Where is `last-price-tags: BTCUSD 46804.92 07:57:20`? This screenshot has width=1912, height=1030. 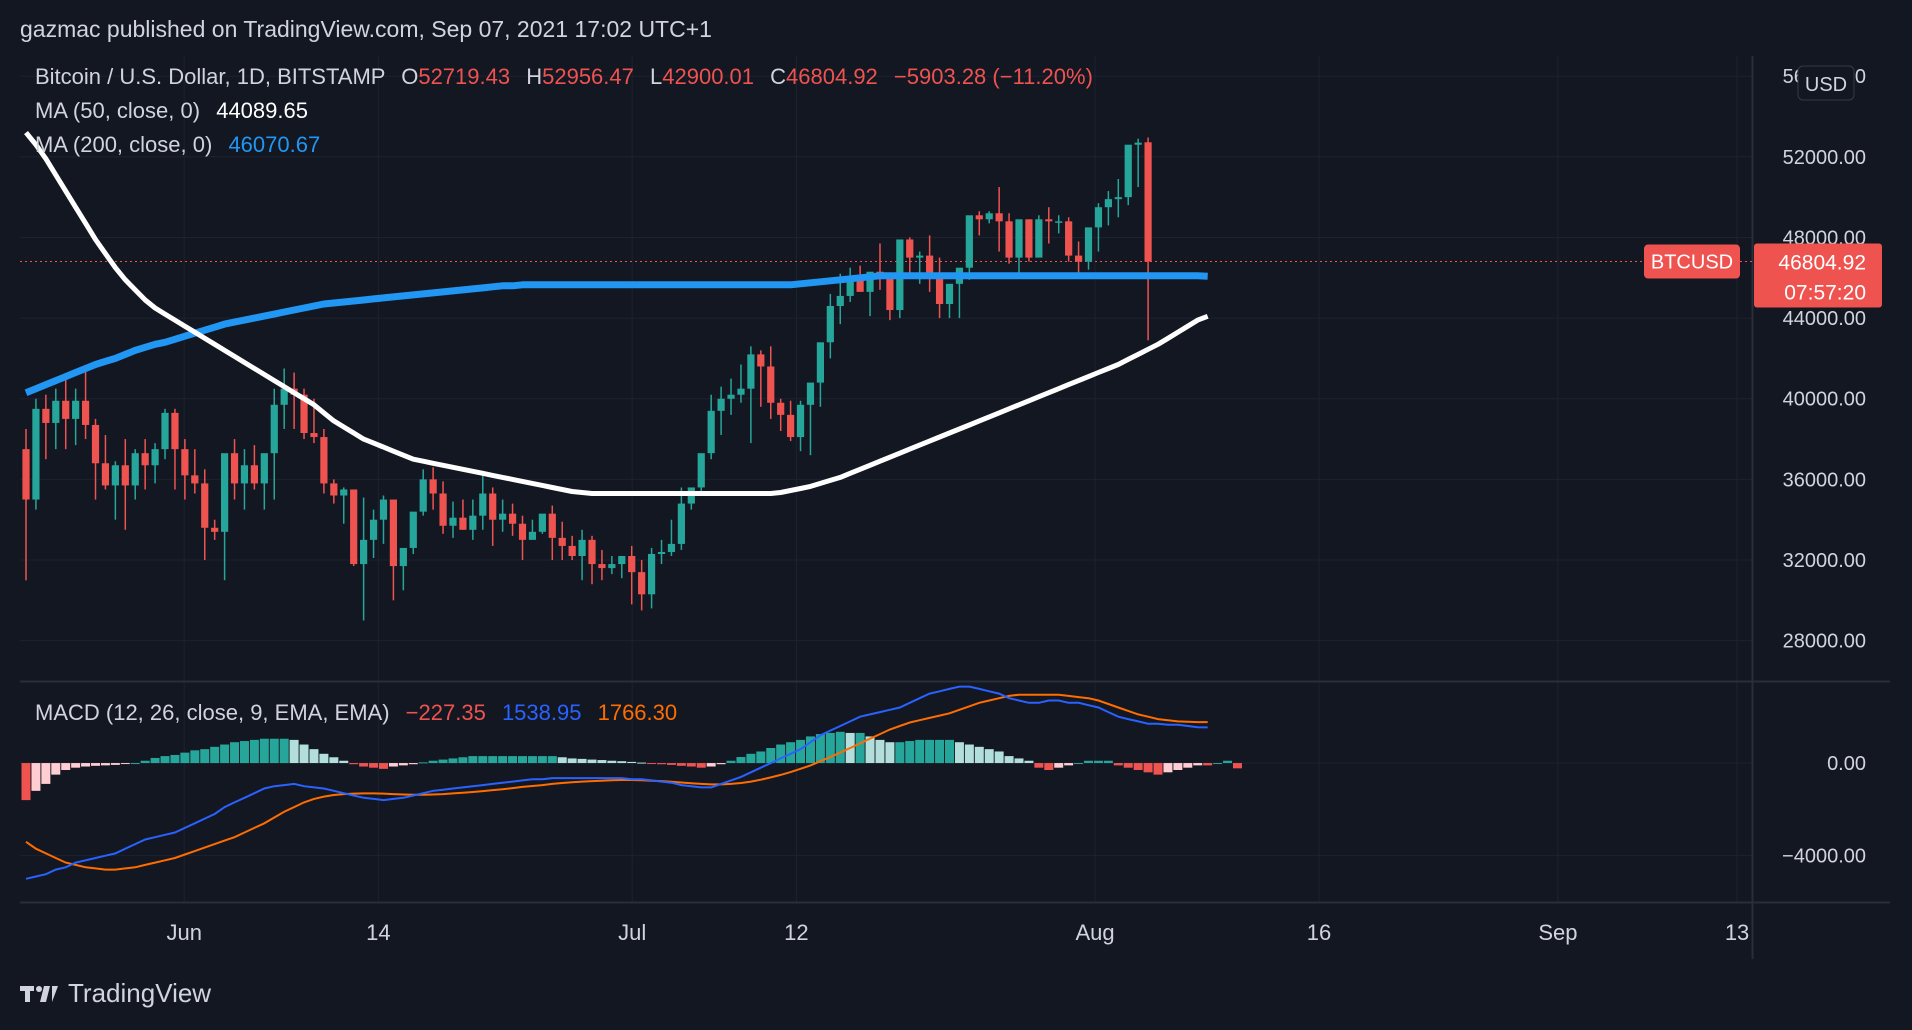 last-price-tags: BTCUSD 46804.92 07:57:20 is located at coordinates (1763, 275).